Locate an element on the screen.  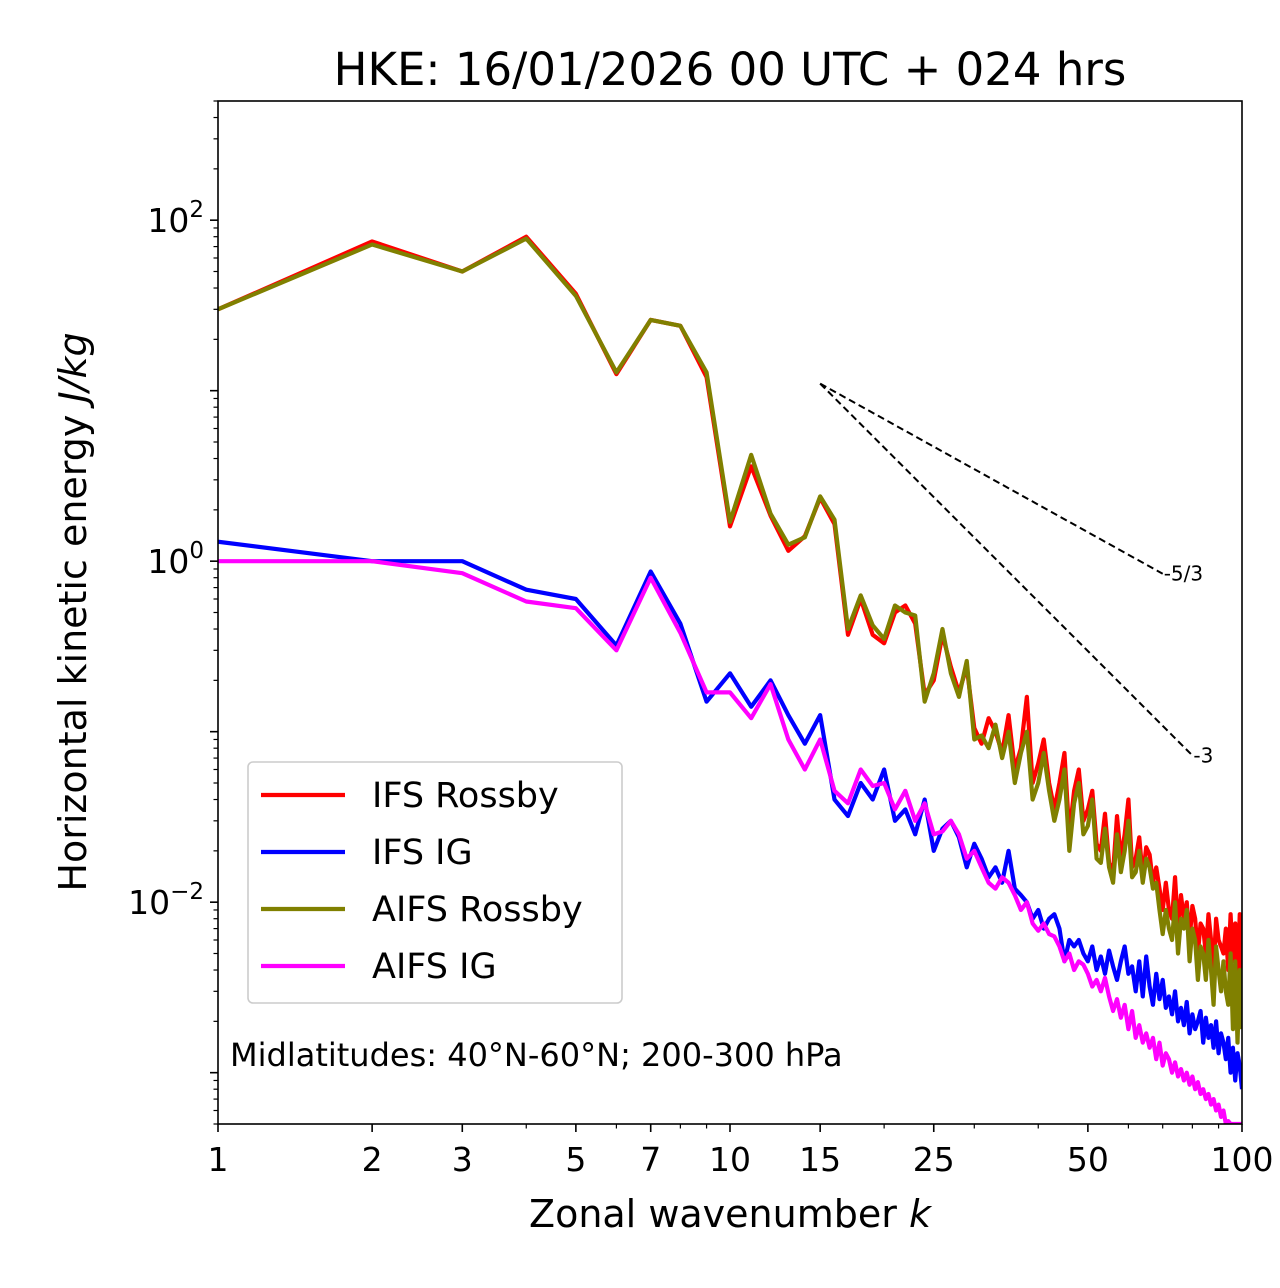
chart-title: HKE: 16/01/2026 00 UTC + 024 hrs is located at coordinates (730, 69).